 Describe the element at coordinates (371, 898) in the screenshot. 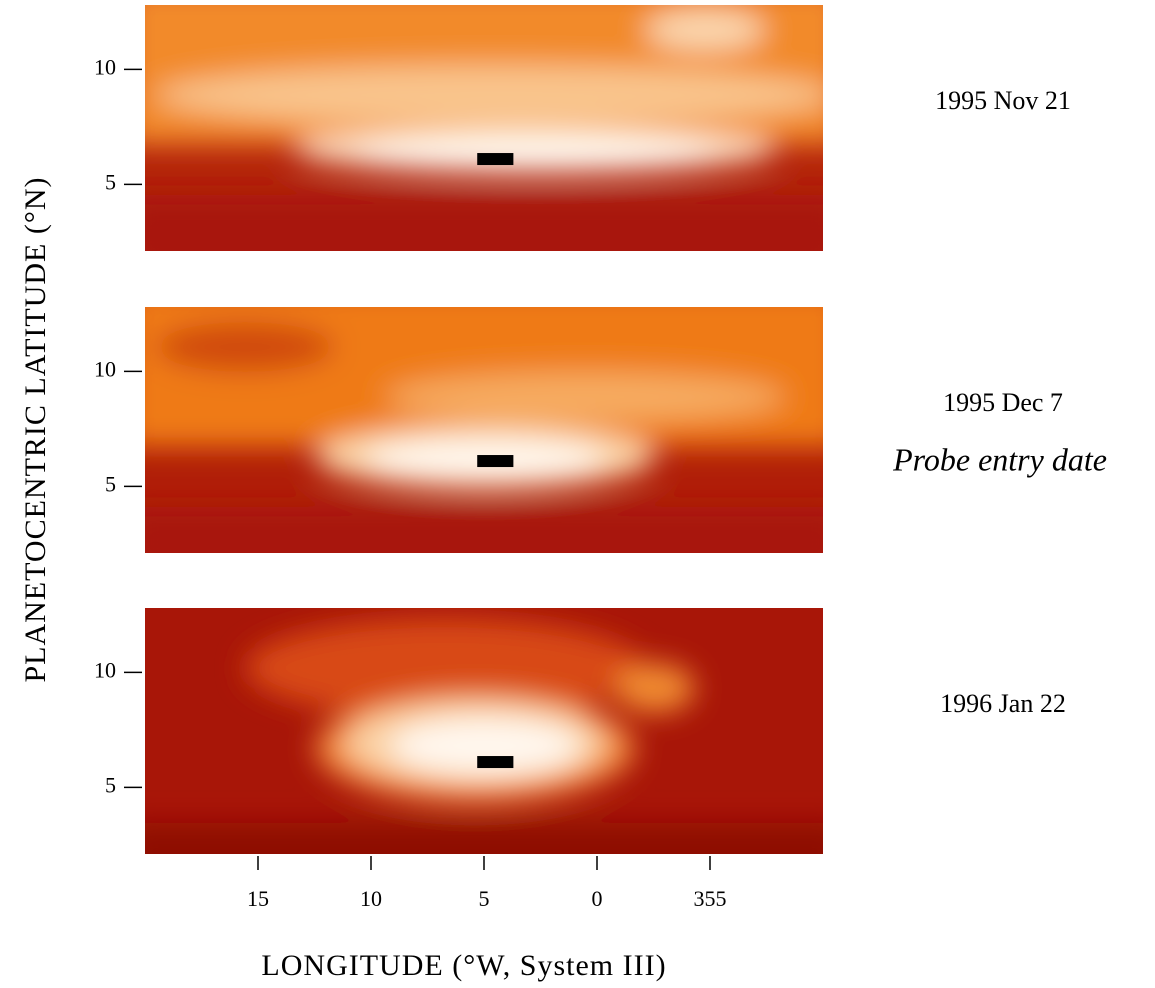

I see `x-tick-label: 10` at that location.